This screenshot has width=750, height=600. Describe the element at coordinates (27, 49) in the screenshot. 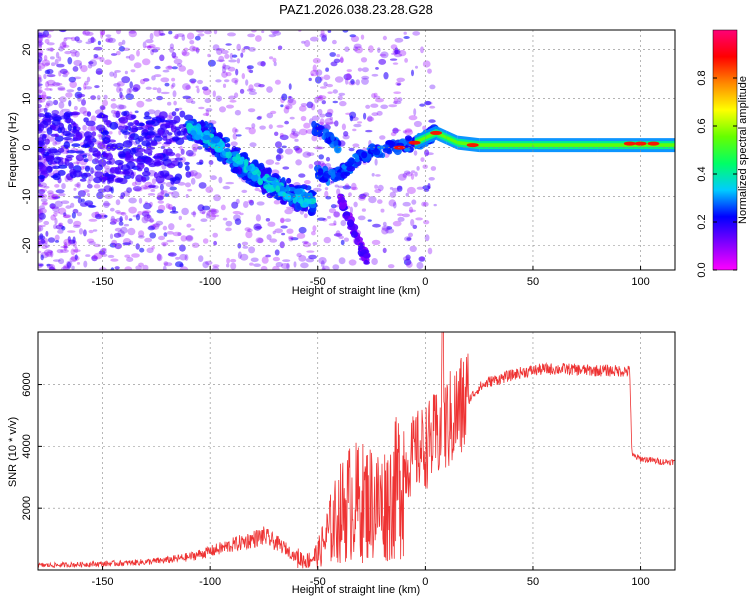

I see `spectrogram-y-tick-label: 20` at that location.